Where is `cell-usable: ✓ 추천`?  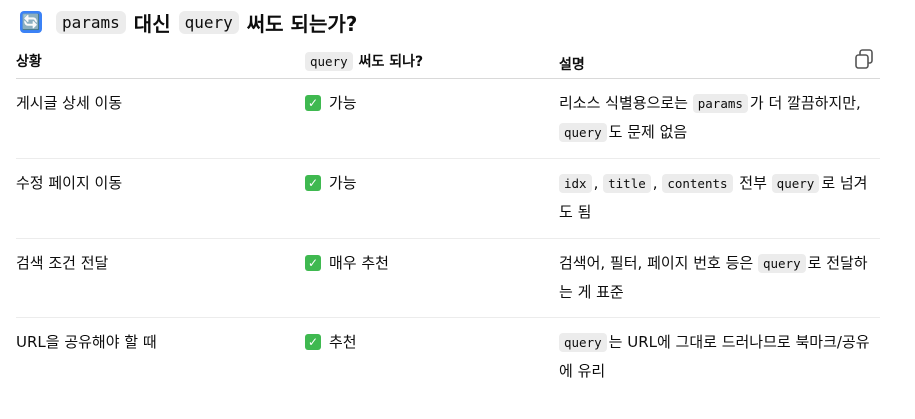 cell-usable: ✓ 추천 is located at coordinates (331, 342).